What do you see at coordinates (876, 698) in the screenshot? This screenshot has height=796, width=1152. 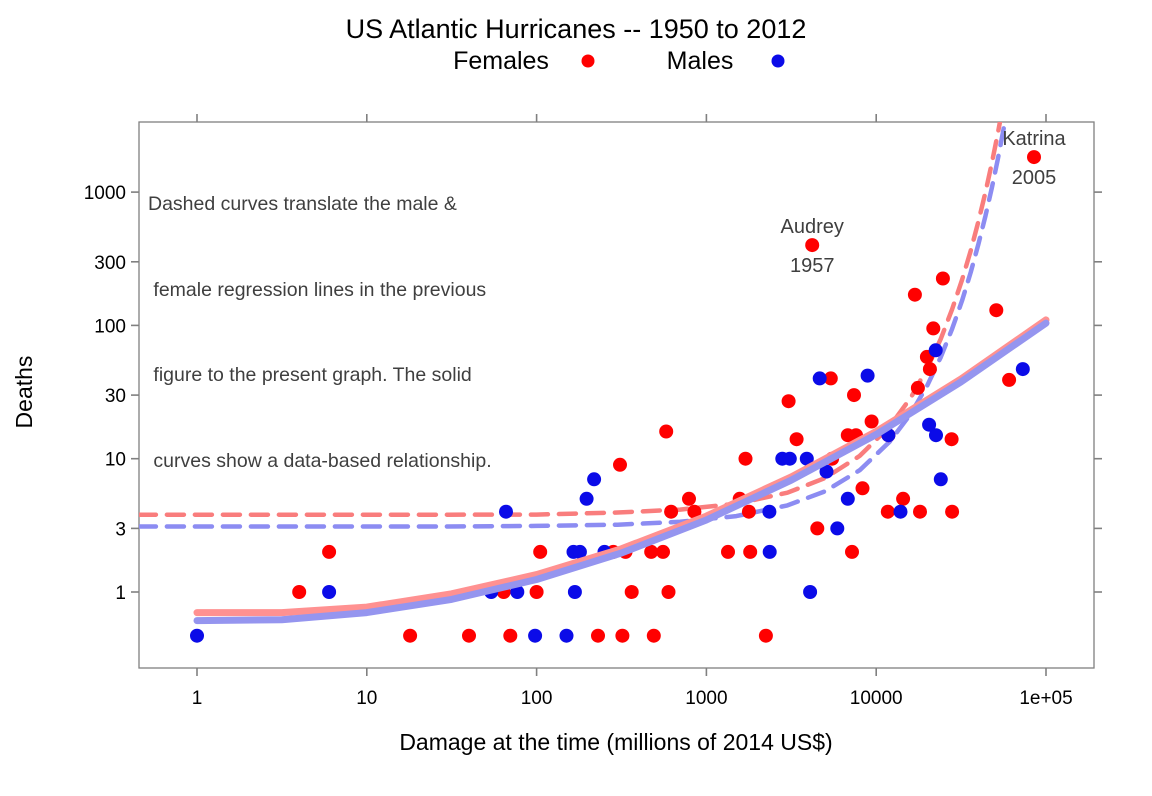 I see `x-tick-label: 10000` at bounding box center [876, 698].